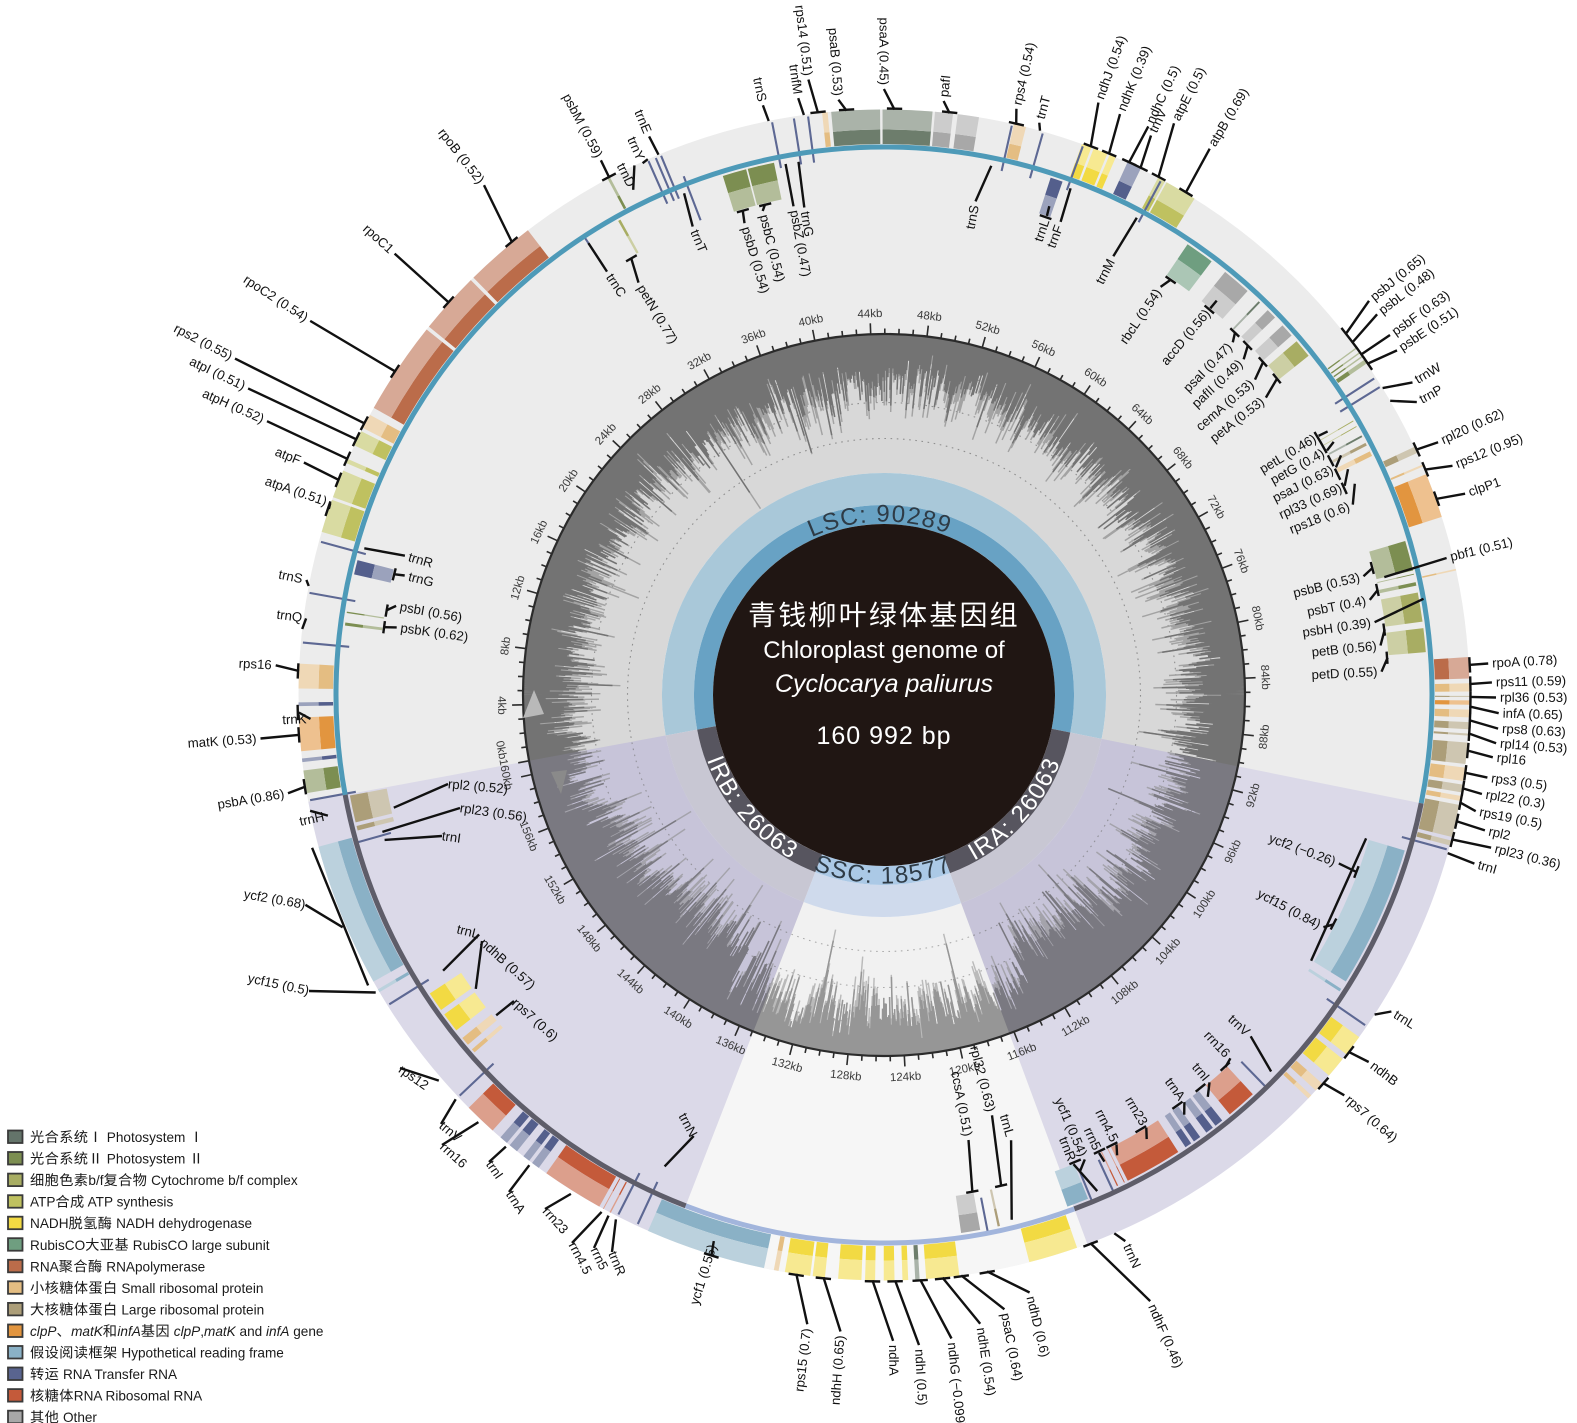  I want to click on svg-text: matK, so click(87, 1331).